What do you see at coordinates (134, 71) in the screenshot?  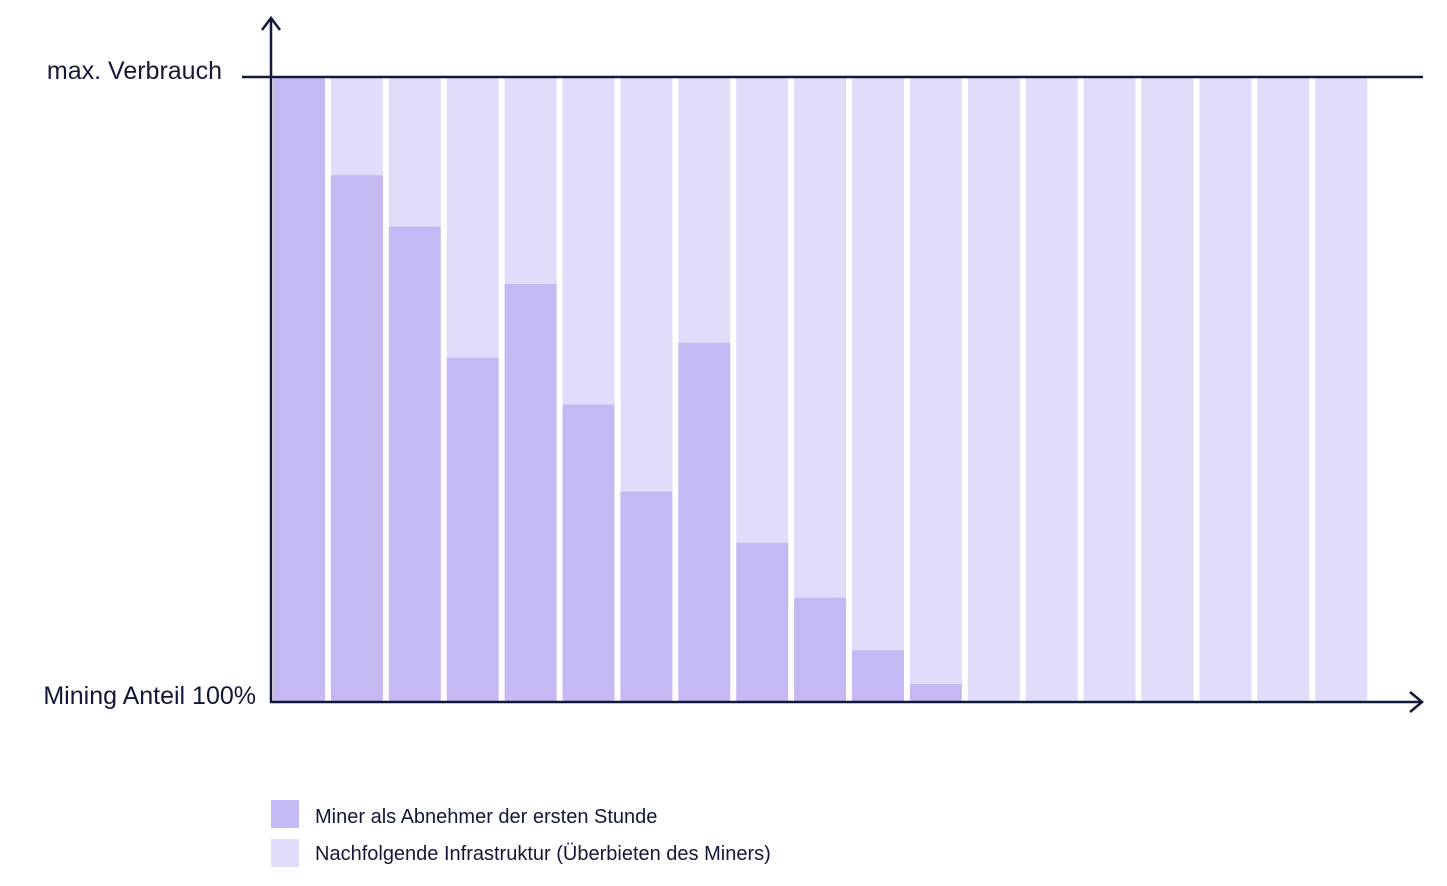 I see `y-tick-label-max: max. Verbrauch` at bounding box center [134, 71].